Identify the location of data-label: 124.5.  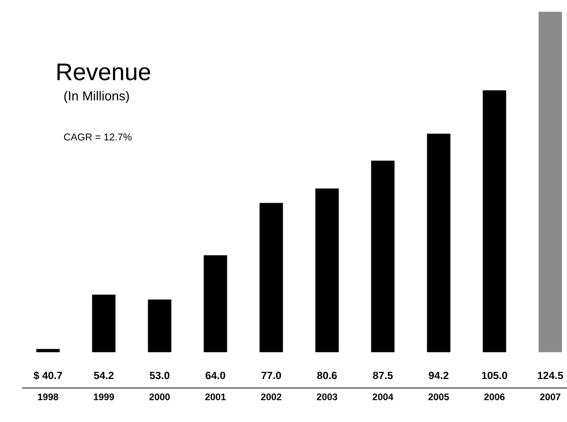
(551, 376).